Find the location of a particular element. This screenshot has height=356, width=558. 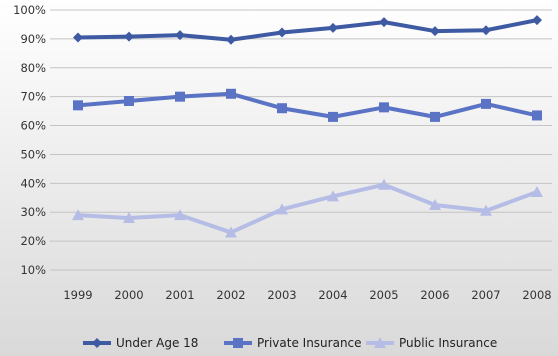

y-axis-tick-labels: 10% 20% 30% 40% 50% 60% 70% 80% 90% 100% is located at coordinates (29, 140).